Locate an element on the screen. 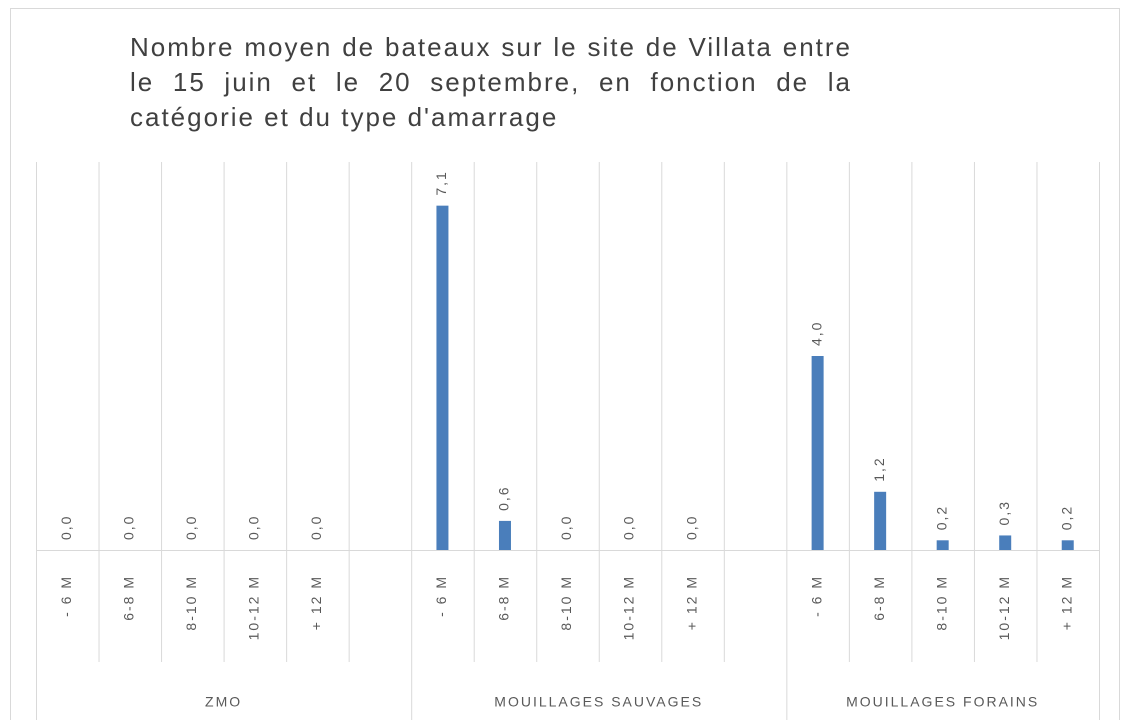 The width and height of the screenshot is (1123, 720). group-label: MOUILLAGES FORAINS is located at coordinates (942, 702).